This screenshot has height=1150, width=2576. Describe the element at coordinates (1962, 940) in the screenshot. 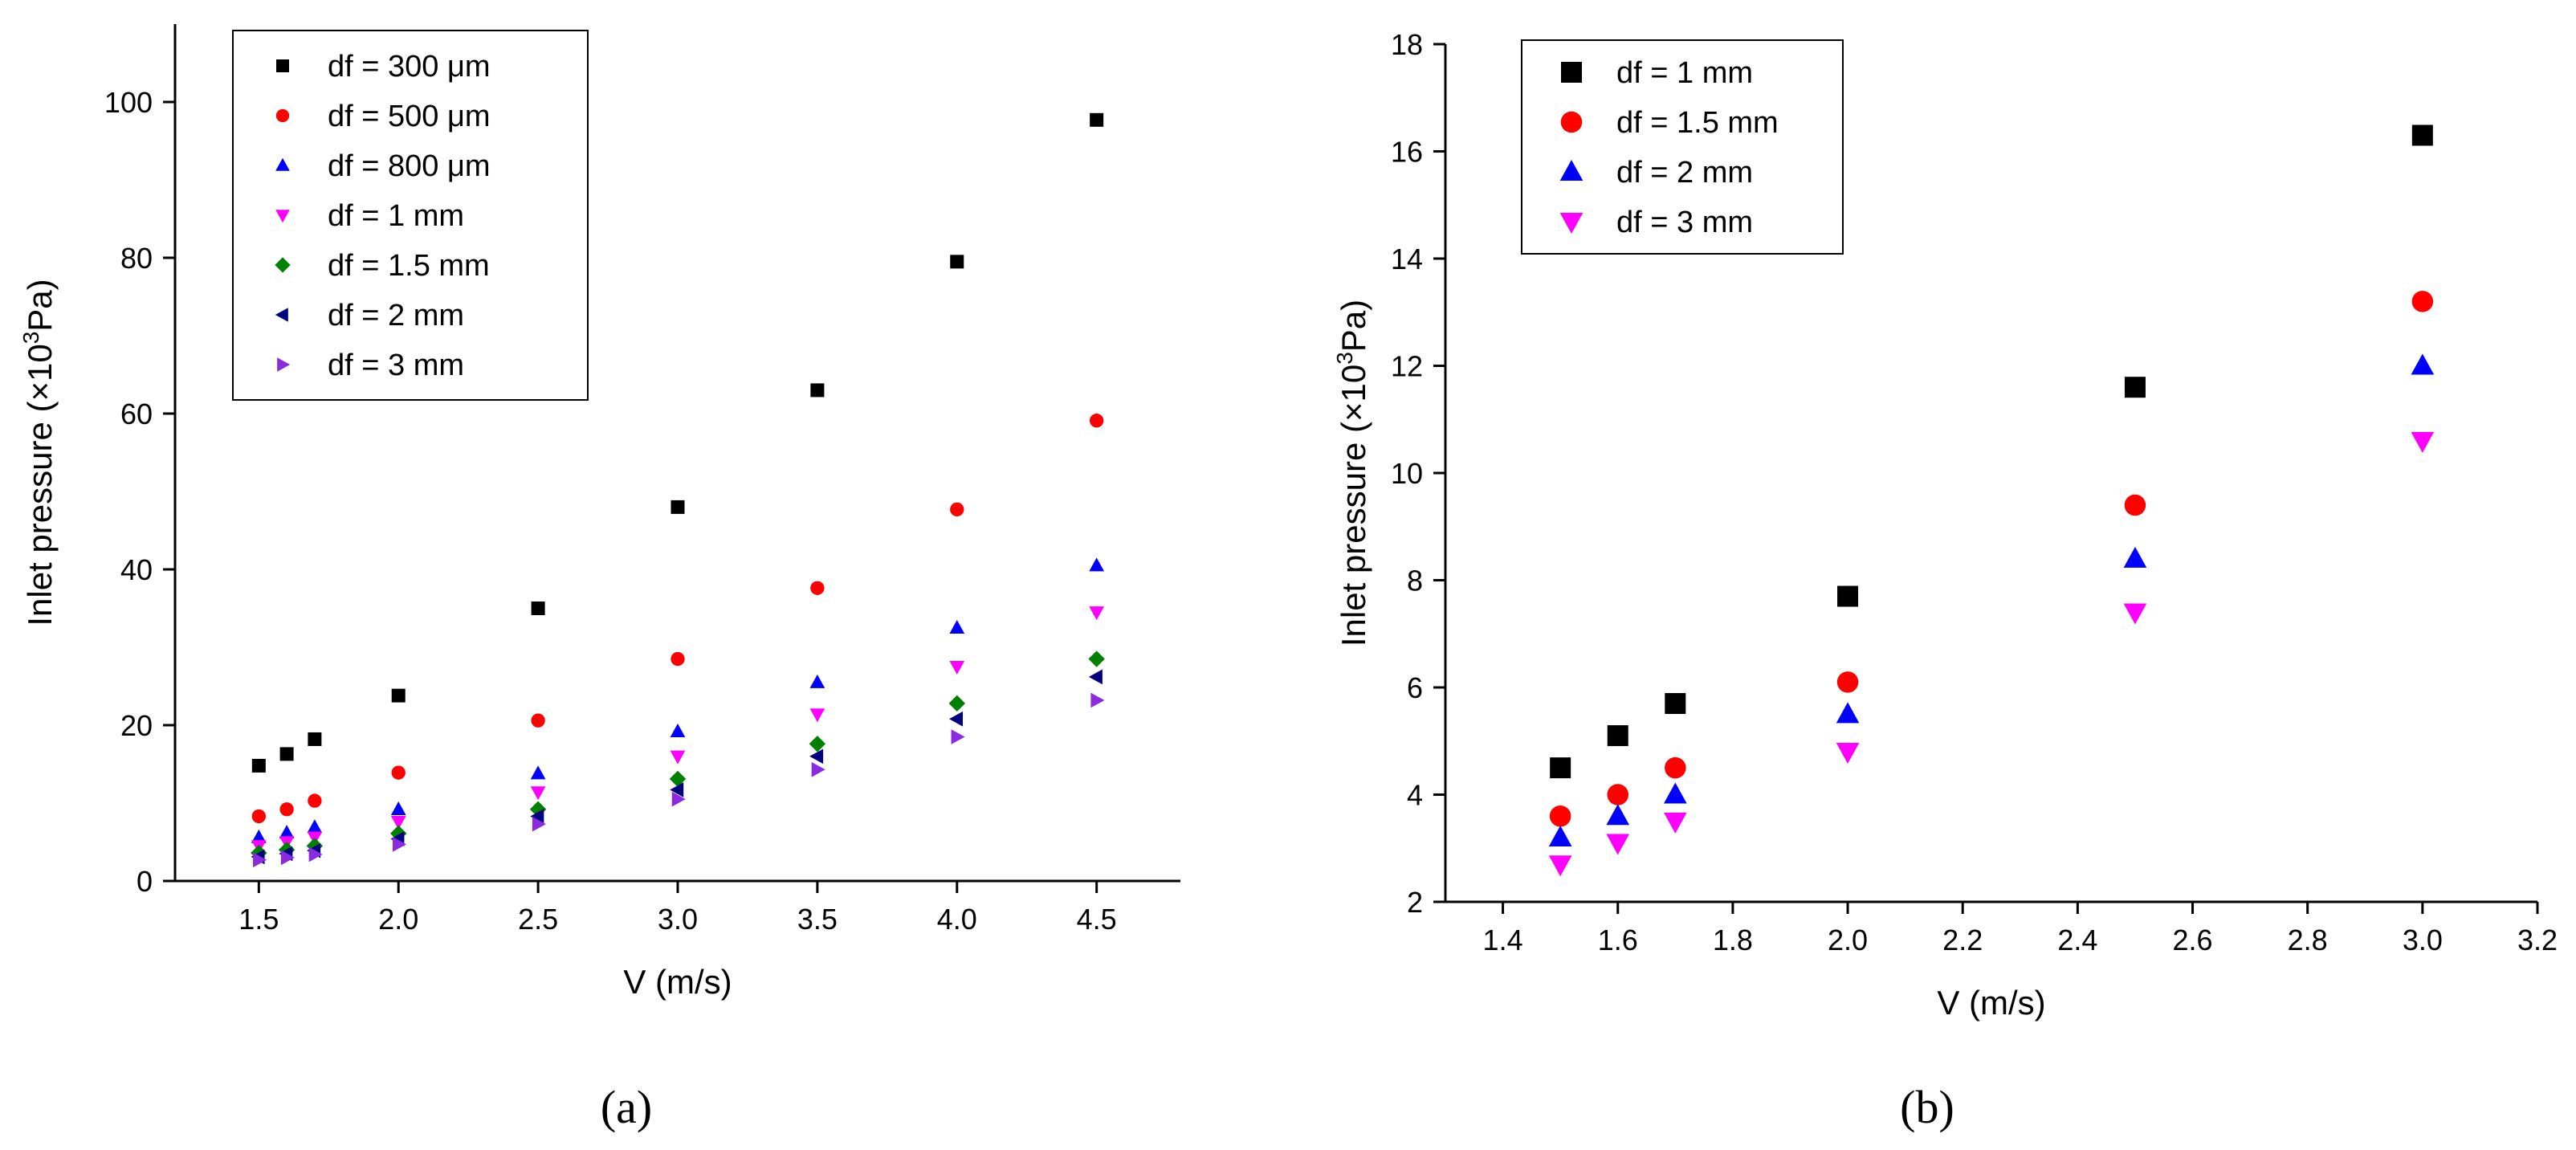

I see `x-tick-label: 2.2` at that location.